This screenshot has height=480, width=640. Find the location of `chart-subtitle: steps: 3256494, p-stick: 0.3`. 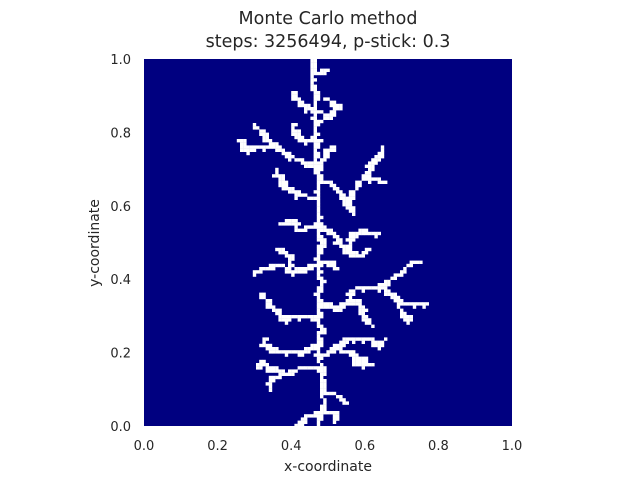

chart-subtitle: steps: 3256494, p-stick: 0.3 is located at coordinates (328, 42).